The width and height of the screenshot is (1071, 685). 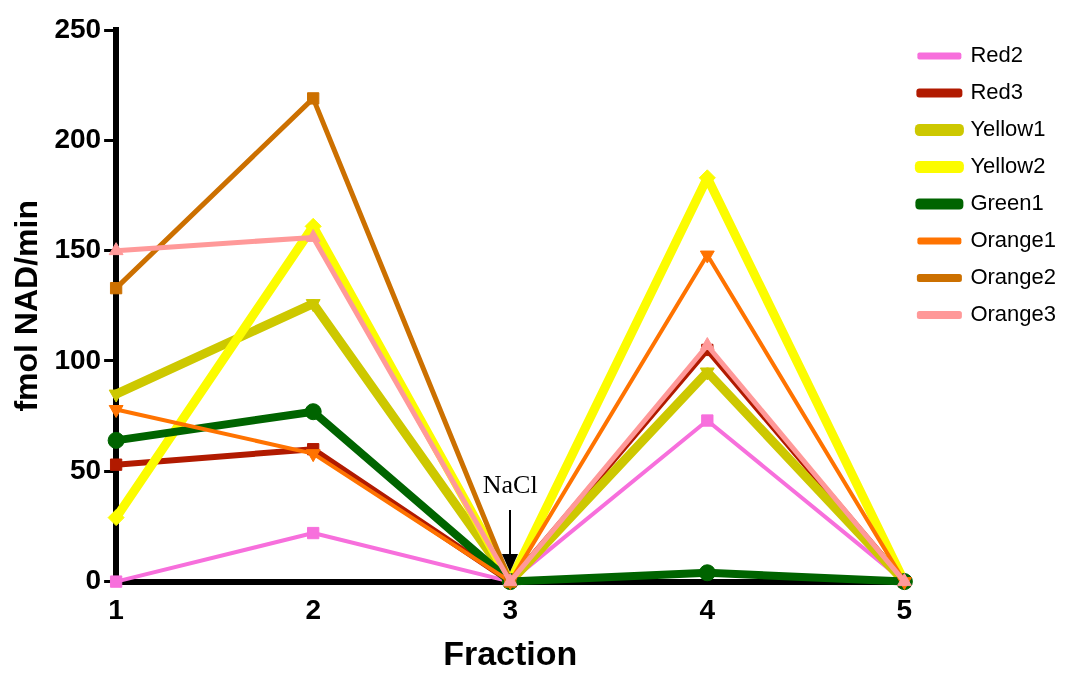 What do you see at coordinates (78, 28) in the screenshot?
I see `y-tick-label: 250` at bounding box center [78, 28].